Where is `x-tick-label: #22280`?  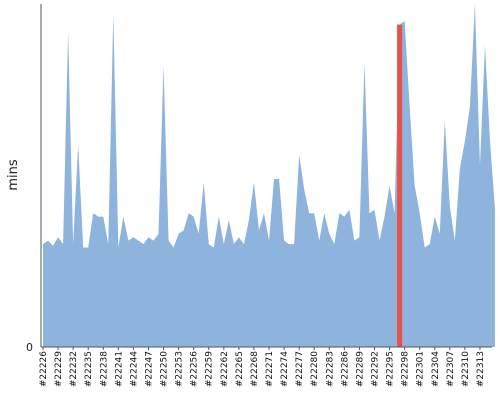
x-tick-label: #22280 is located at coordinates (315, 369).